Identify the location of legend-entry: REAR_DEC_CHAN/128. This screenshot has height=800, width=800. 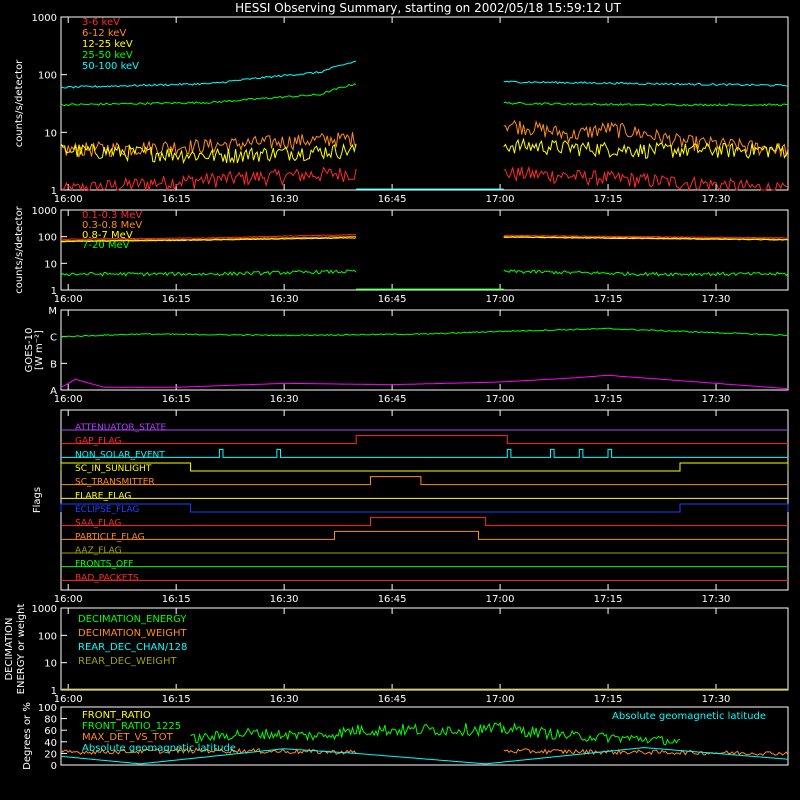
(132, 647).